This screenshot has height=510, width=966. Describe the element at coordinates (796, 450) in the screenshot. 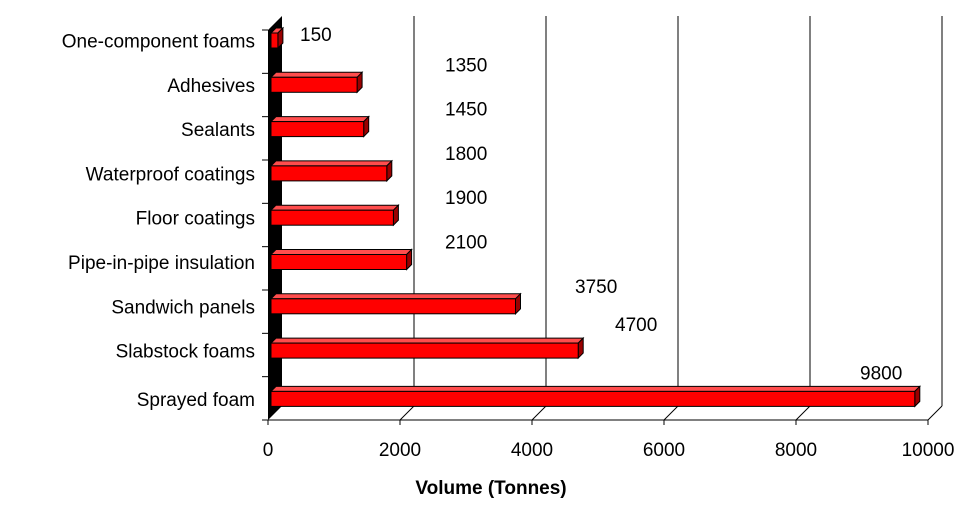

I see `x-tick-label: 8000` at that location.